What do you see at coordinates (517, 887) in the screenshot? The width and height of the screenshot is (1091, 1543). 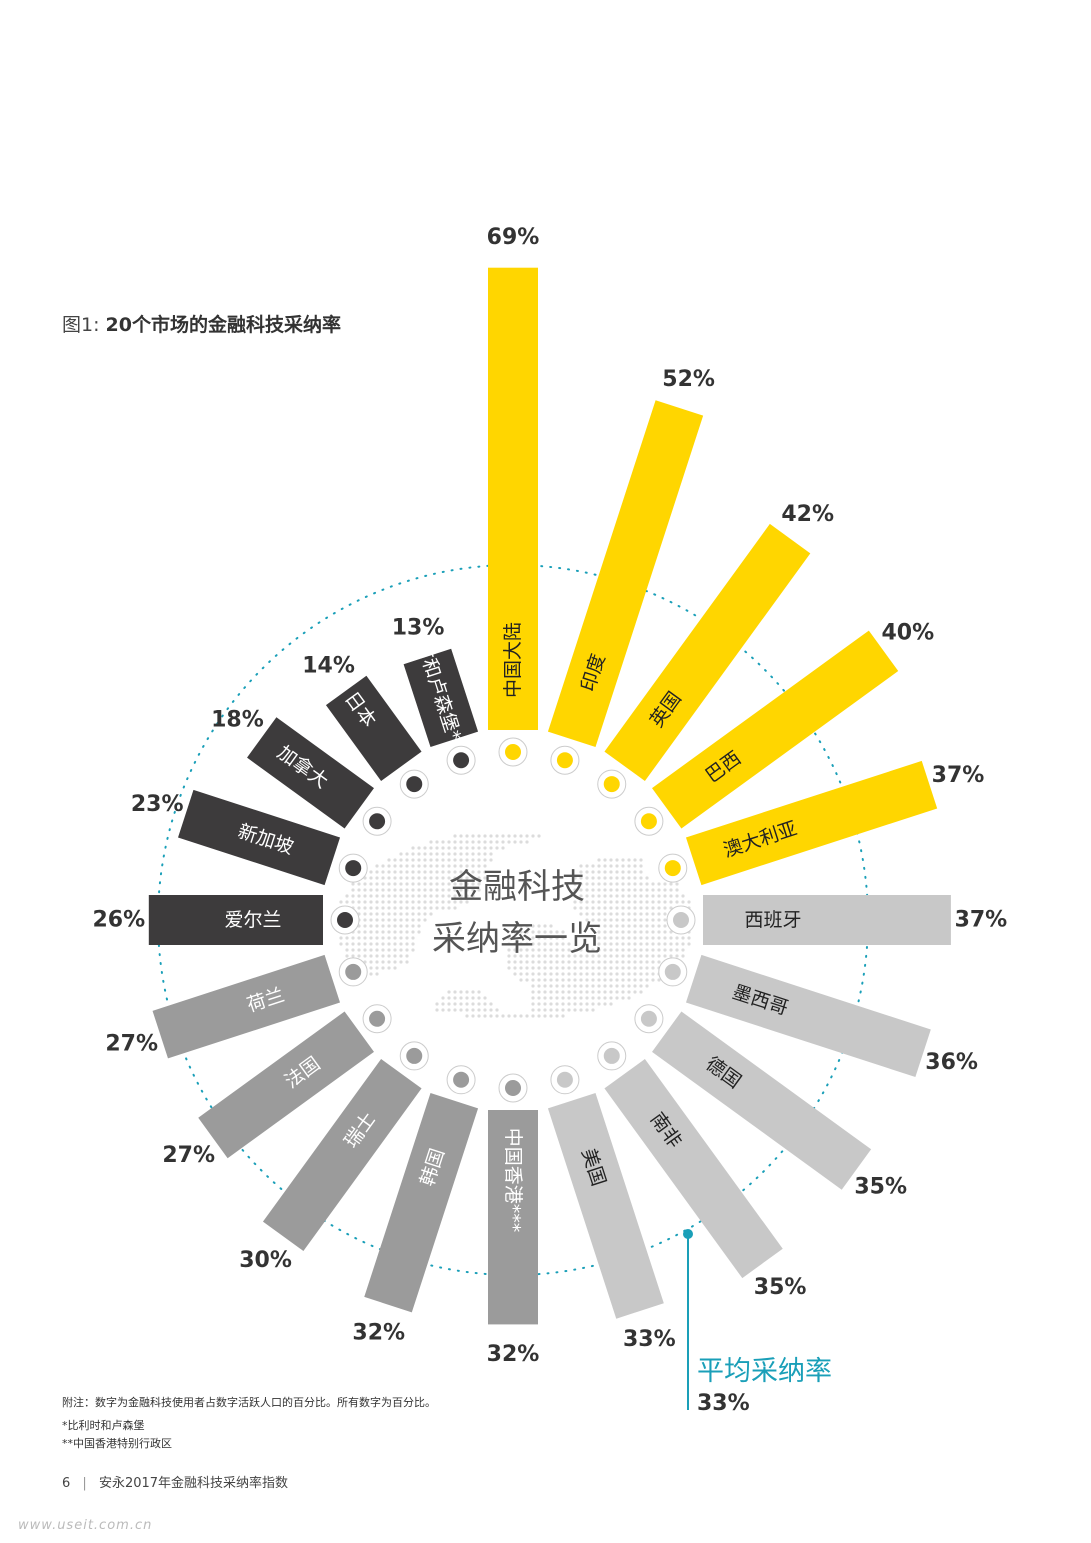 I see `center-title-line1: 金融科技` at bounding box center [517, 887].